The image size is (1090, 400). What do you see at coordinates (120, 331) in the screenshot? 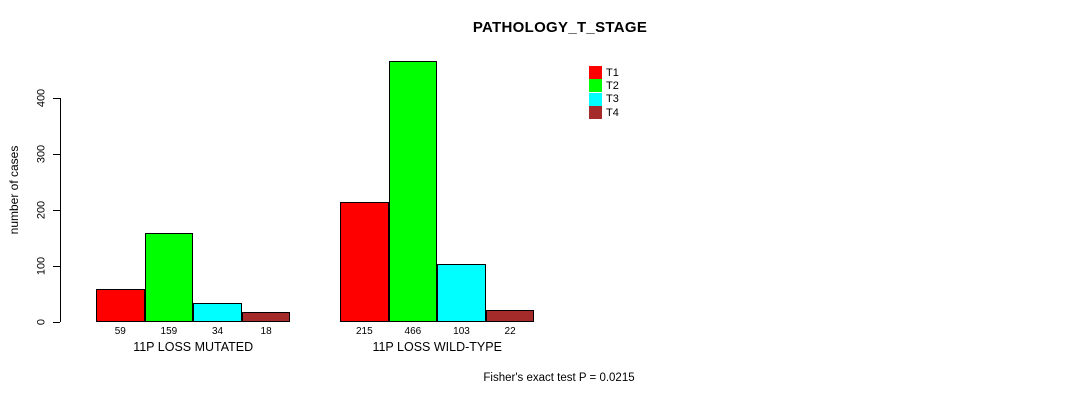
I see `bar-value-label: 59` at bounding box center [120, 331].